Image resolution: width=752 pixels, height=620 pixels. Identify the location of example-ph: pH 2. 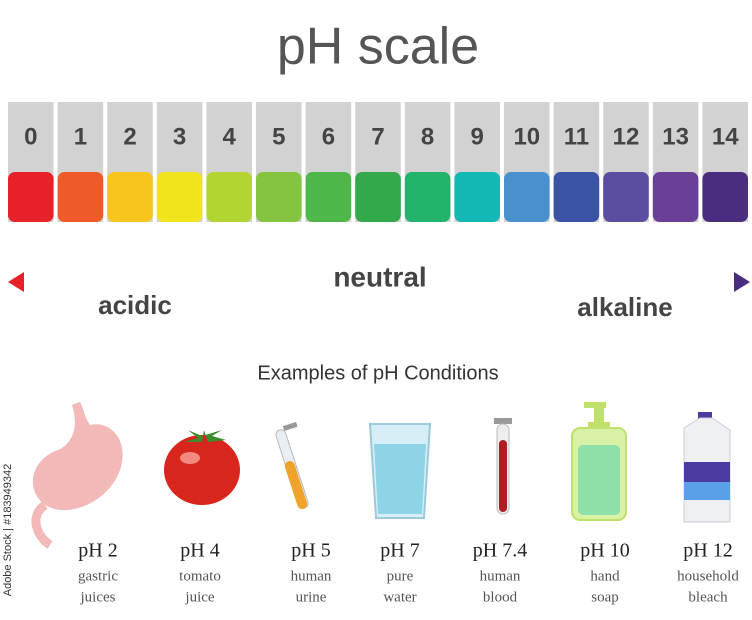
(97, 551).